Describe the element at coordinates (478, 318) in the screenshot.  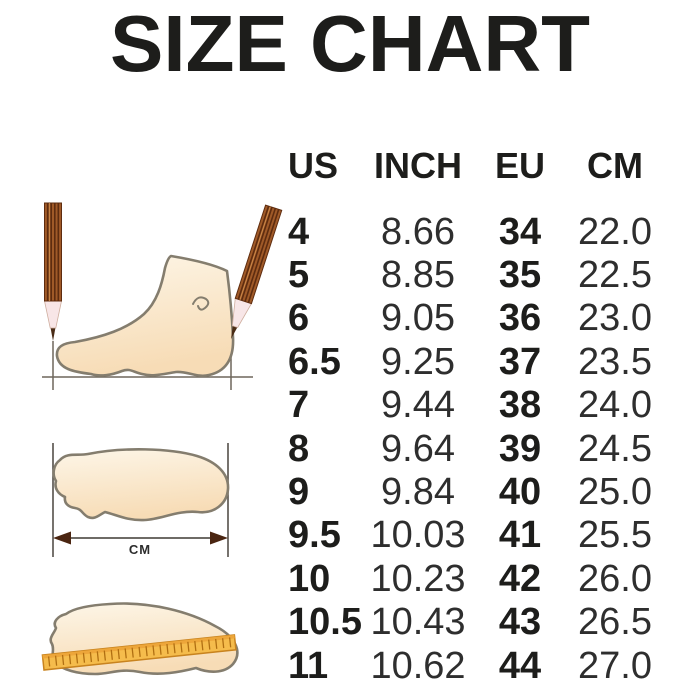
I see `table-row: 6 9.05 36 23.0` at that location.